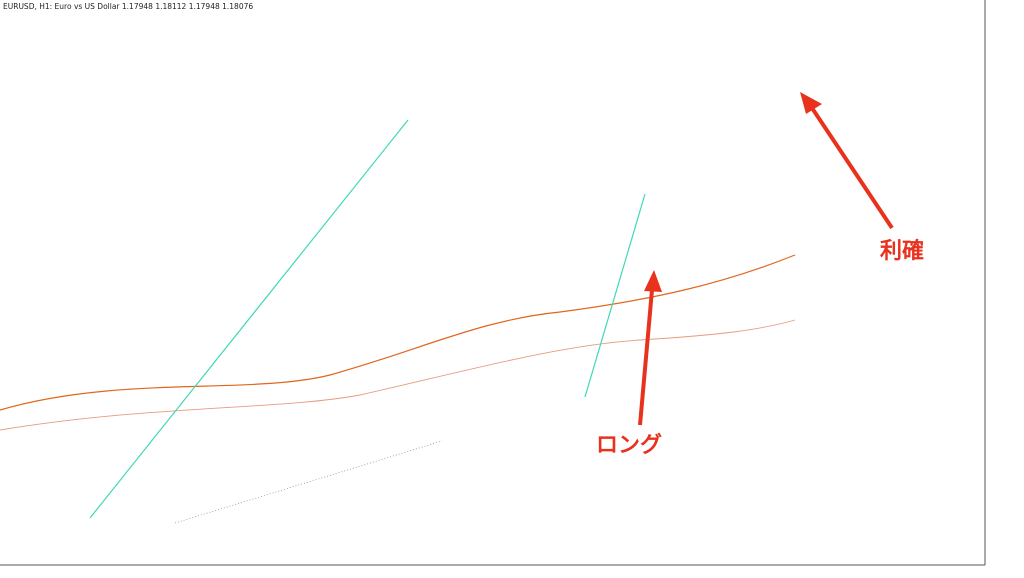  Describe the element at coordinates (170, 6) in the screenshot. I see `ohlc: 1.18112` at that location.